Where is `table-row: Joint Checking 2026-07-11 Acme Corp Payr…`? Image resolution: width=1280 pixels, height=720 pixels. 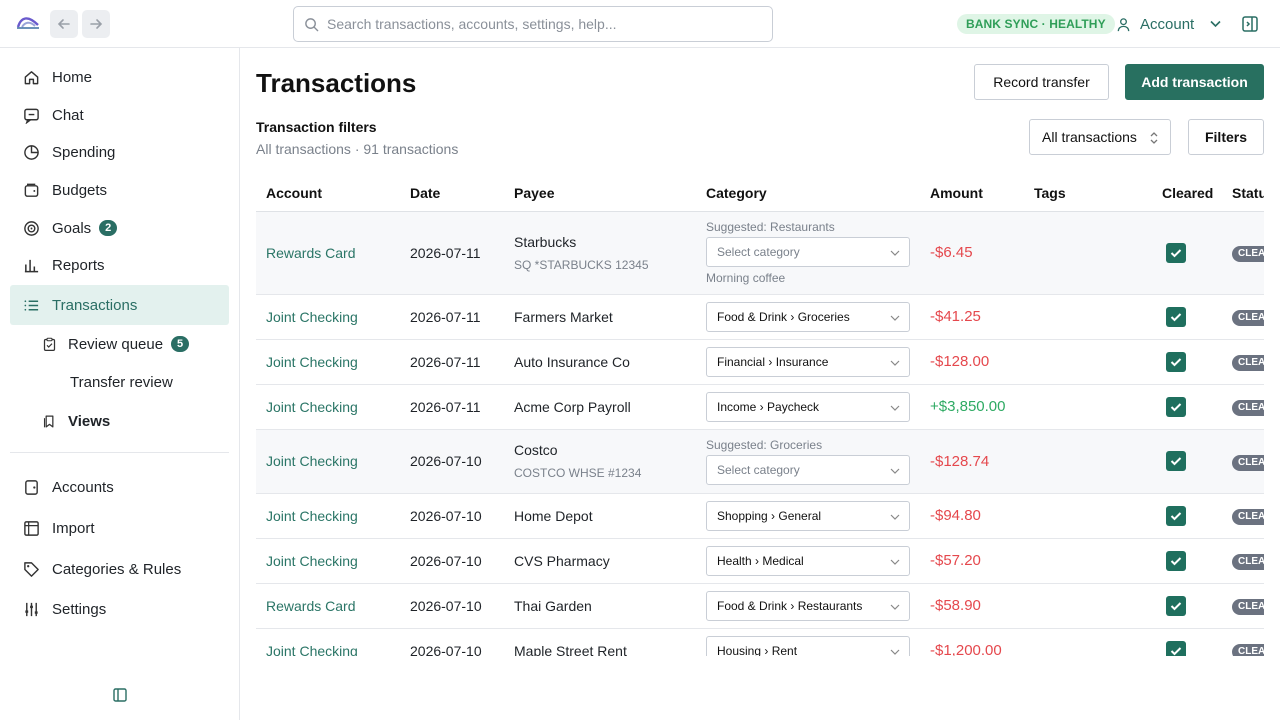 table-row: Joint Checking 2026-07-11 Acme Corp Payr… is located at coordinates (760, 407).